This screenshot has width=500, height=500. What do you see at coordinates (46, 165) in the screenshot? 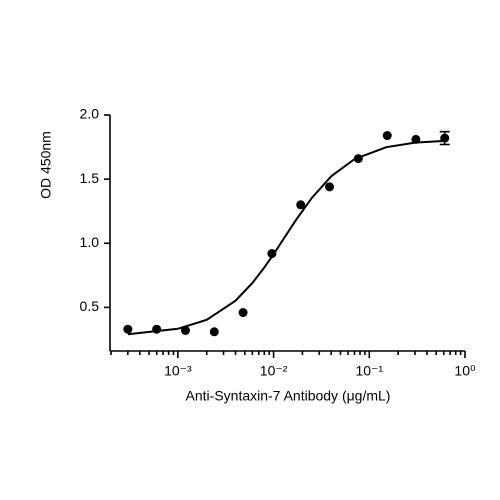
I see `y-axis-label: OD 450nm` at bounding box center [46, 165].